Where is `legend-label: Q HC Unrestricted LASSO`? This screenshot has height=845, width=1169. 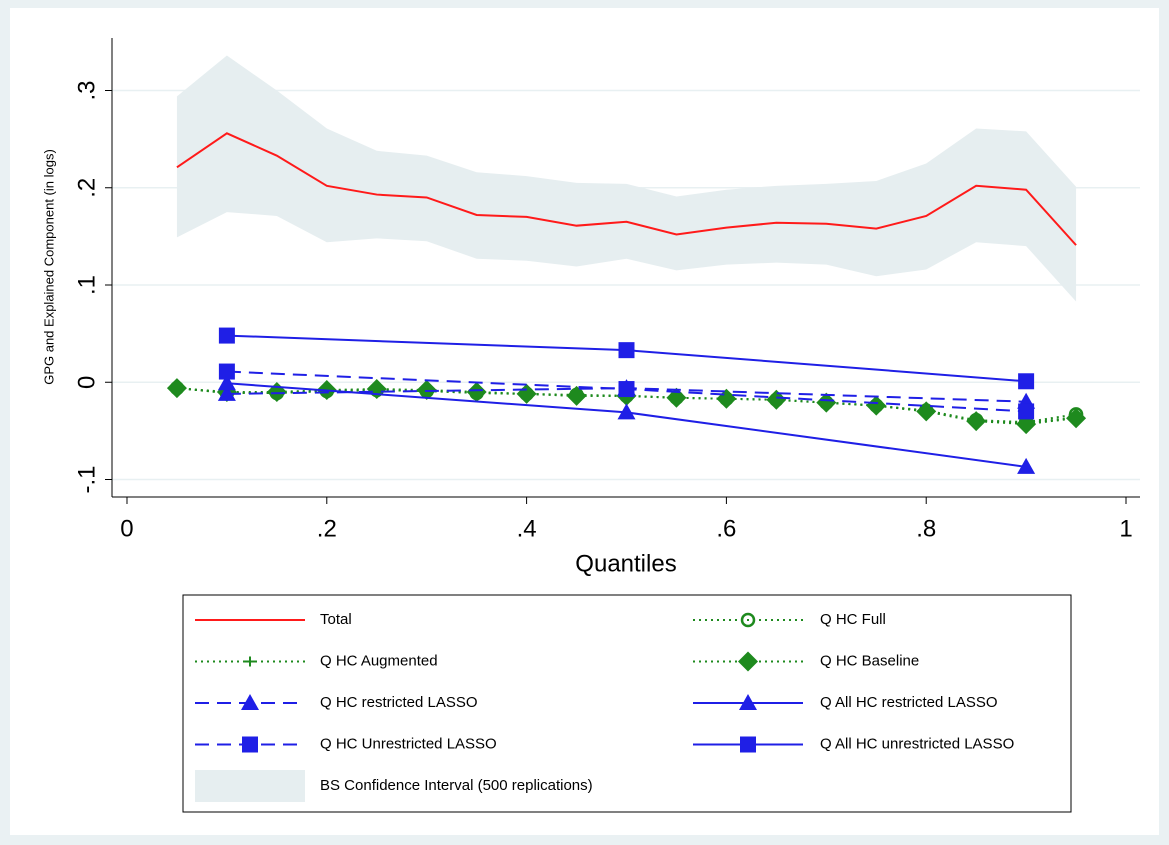
legend-label: Q HC Unrestricted LASSO is located at coordinates (408, 743).